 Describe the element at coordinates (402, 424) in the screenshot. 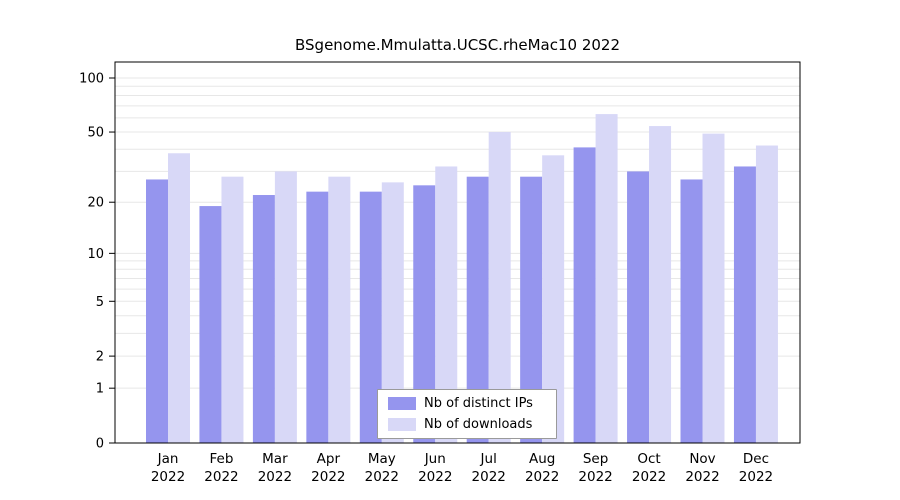

I see `legend-swatch-downloads` at that location.